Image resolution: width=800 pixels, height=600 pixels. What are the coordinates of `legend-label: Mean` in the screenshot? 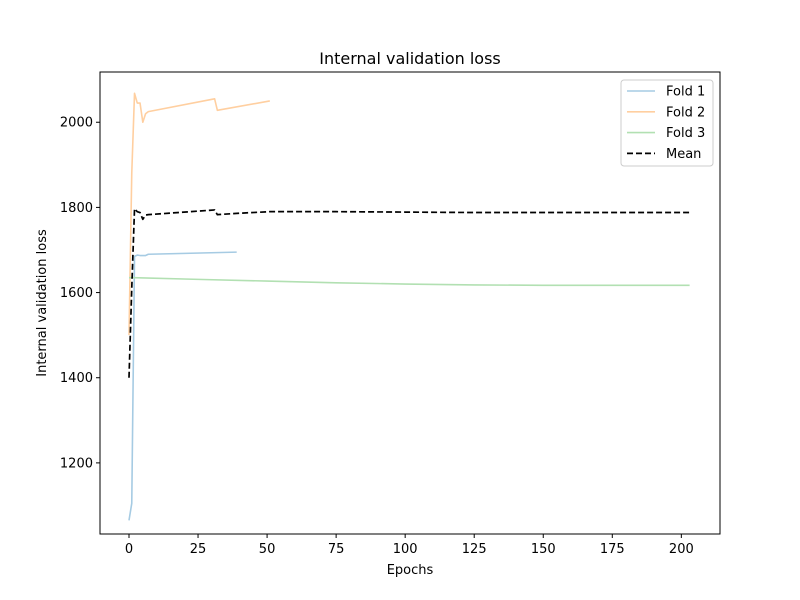 It's located at (683, 154).